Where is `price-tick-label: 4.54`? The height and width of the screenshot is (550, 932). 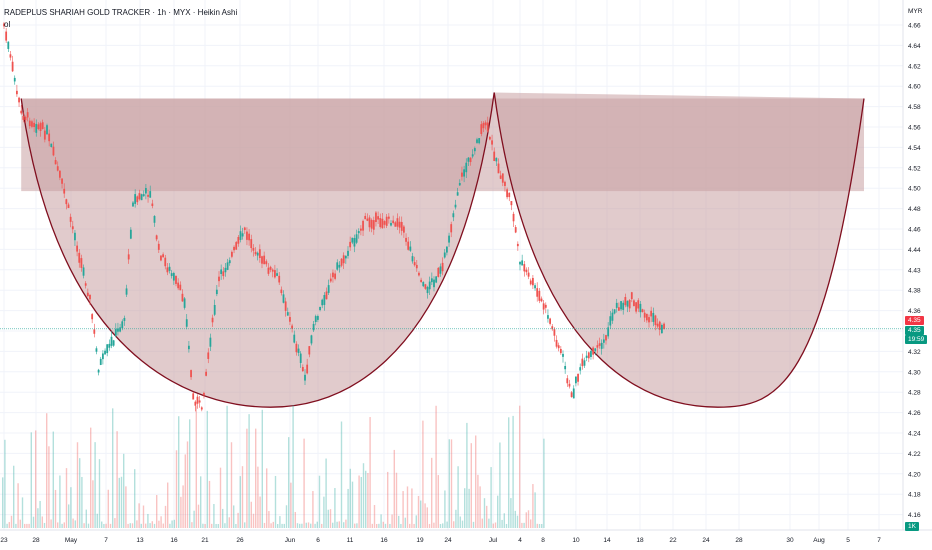 price-tick-label: 4.54 is located at coordinates (914, 148).